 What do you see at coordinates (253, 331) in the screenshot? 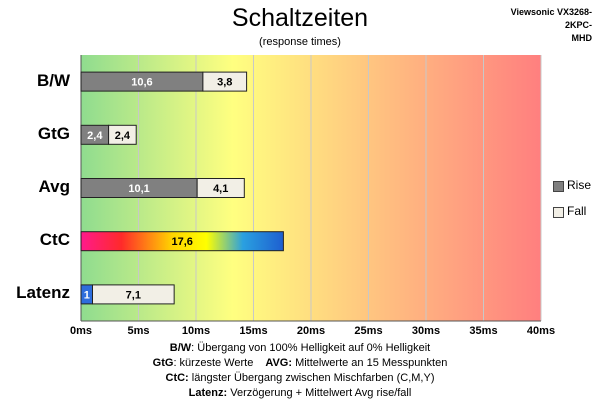
I see `x-tick-label: 15ms` at bounding box center [253, 331].